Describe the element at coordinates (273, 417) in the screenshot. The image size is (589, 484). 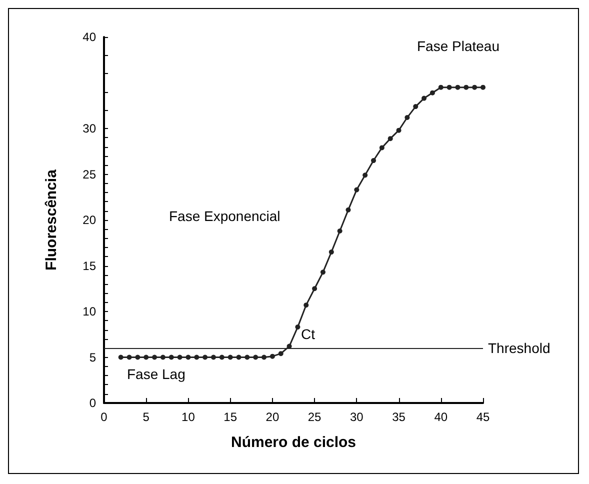
I see `x-tick-label: 20` at that location.